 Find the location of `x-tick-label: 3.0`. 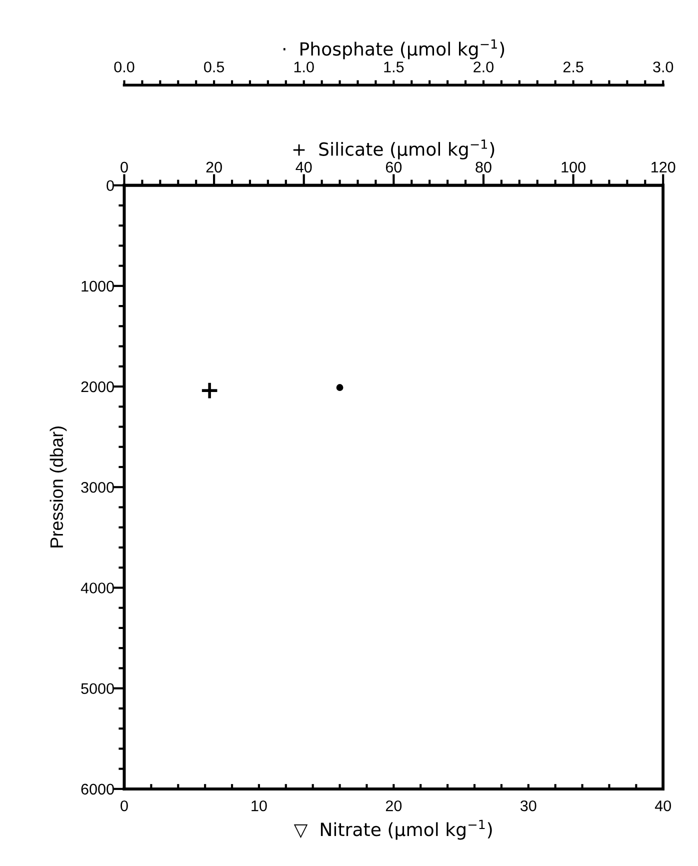

x-tick-label: 3.0 is located at coordinates (663, 67).